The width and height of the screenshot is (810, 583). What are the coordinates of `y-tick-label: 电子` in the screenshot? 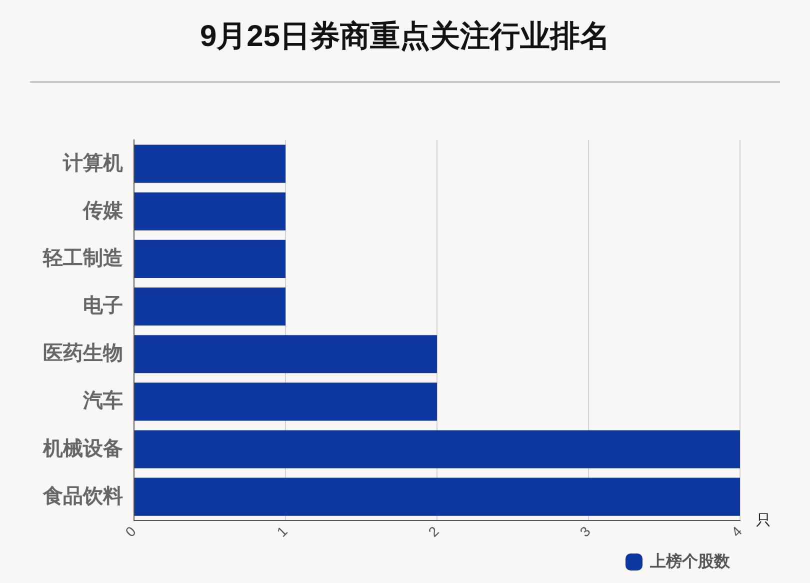 It's located at (103, 306).